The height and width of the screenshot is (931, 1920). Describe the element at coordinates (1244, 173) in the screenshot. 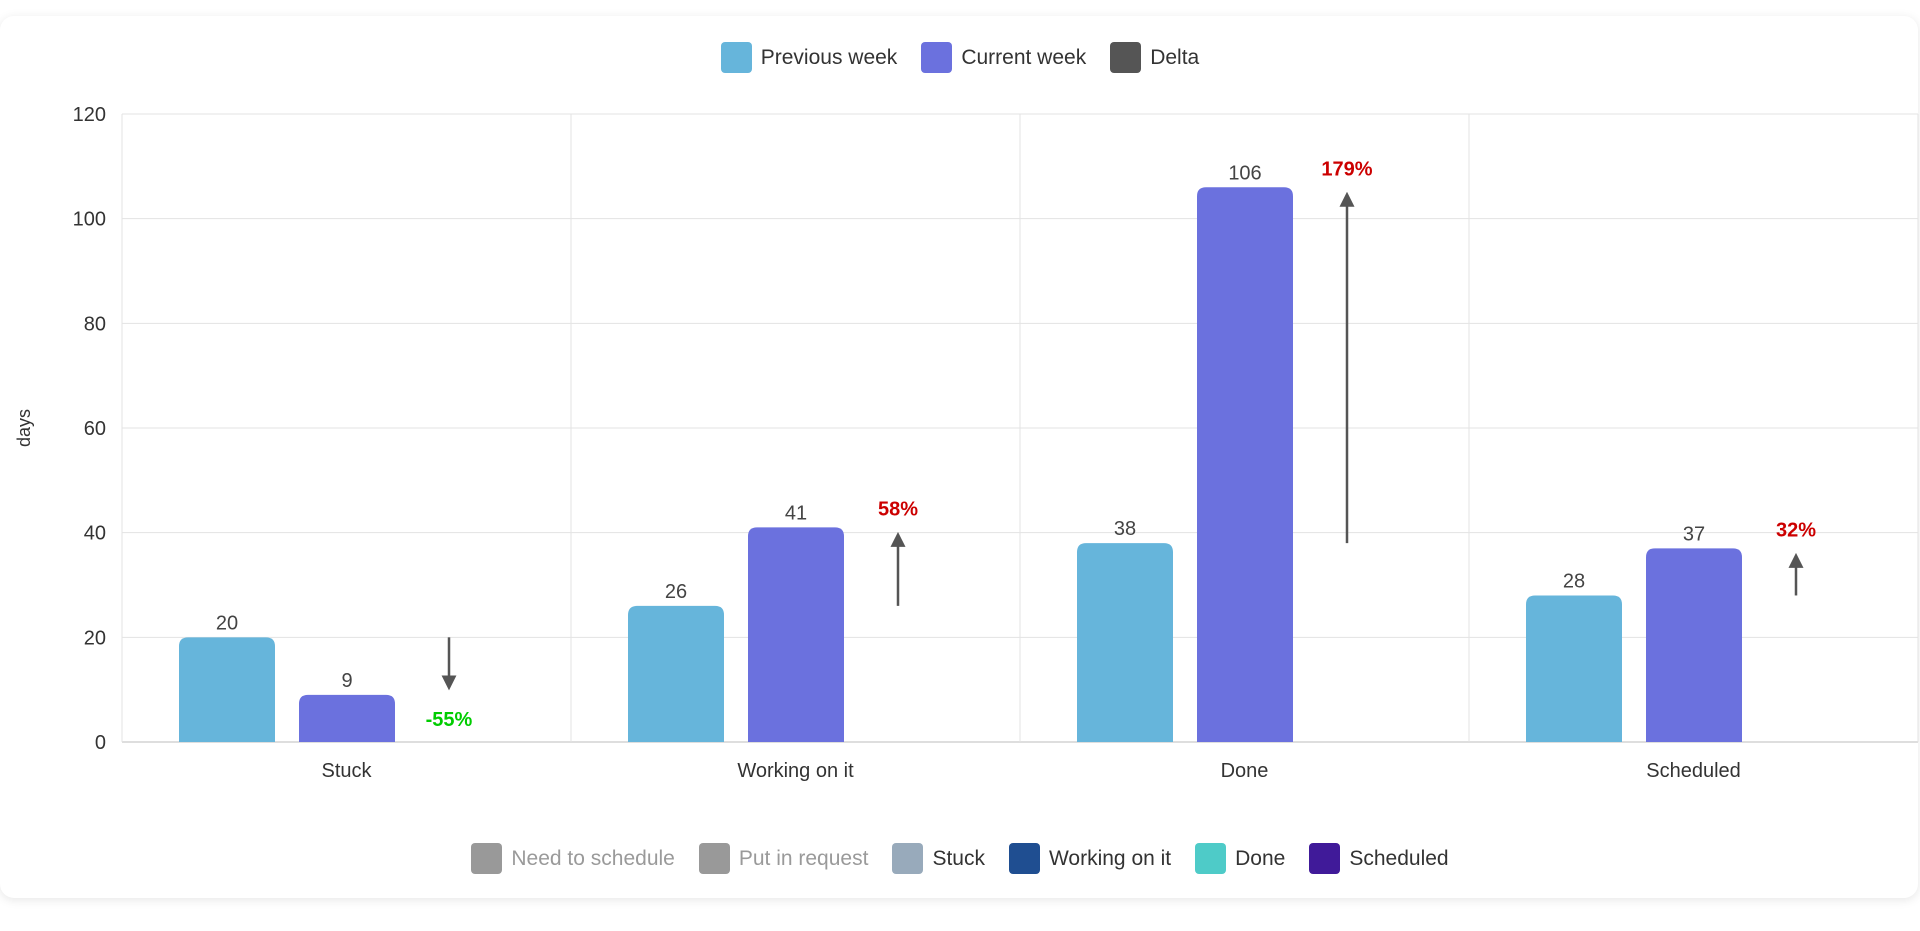

I see `data-label: 106` at that location.